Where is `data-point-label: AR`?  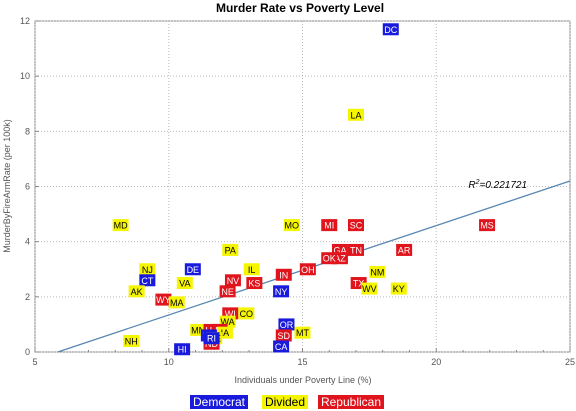 data-point-label: AR is located at coordinates (404, 250).